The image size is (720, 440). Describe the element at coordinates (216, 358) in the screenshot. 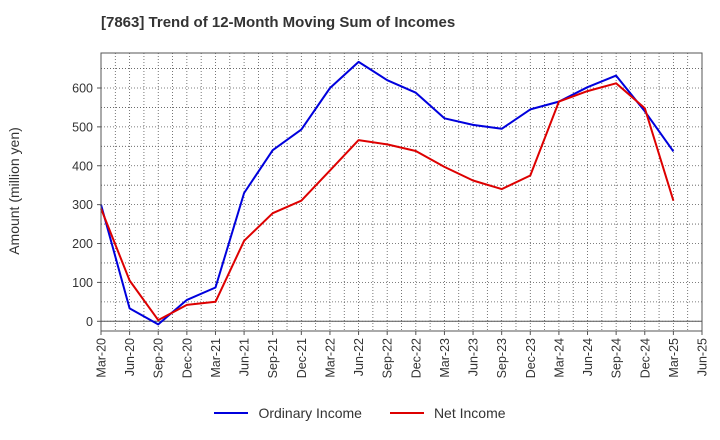

I see `x-tick-label: Mar-21` at that location.